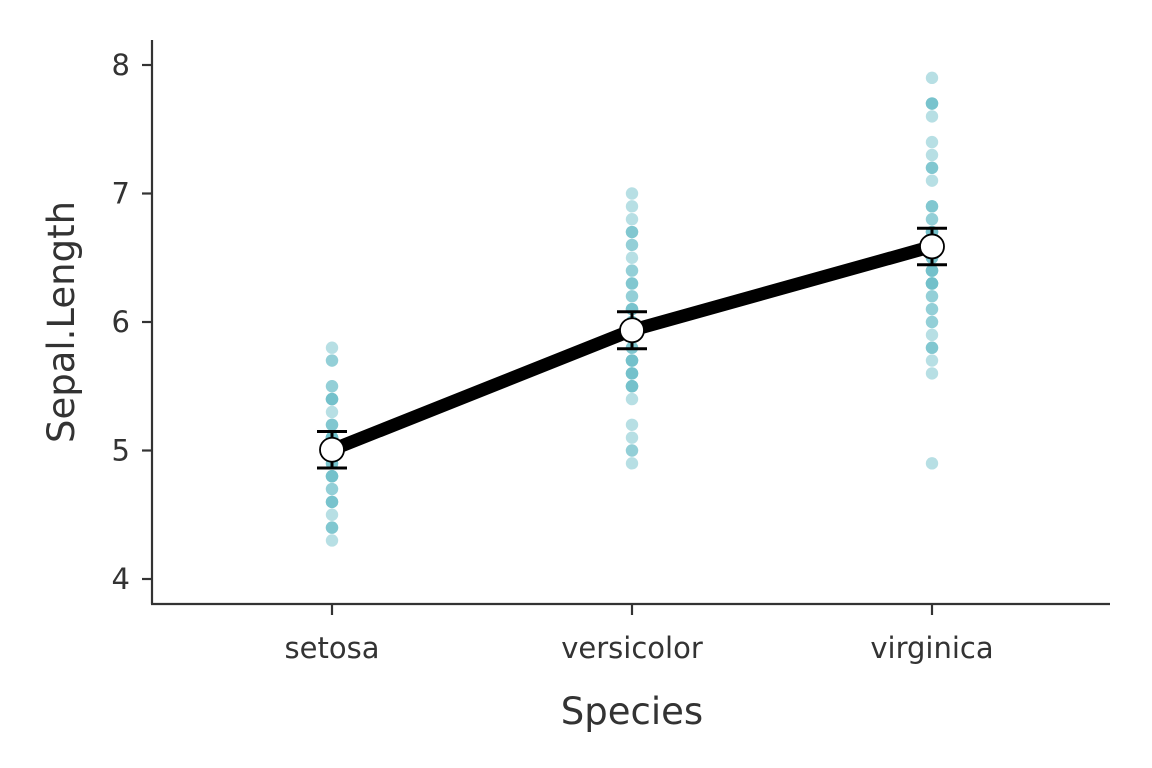 Image resolution: width=1152 pixels, height=768 pixels. Describe the element at coordinates (132, 322) in the screenshot. I see `y-ticks: 4 5 6 7 8` at that location.